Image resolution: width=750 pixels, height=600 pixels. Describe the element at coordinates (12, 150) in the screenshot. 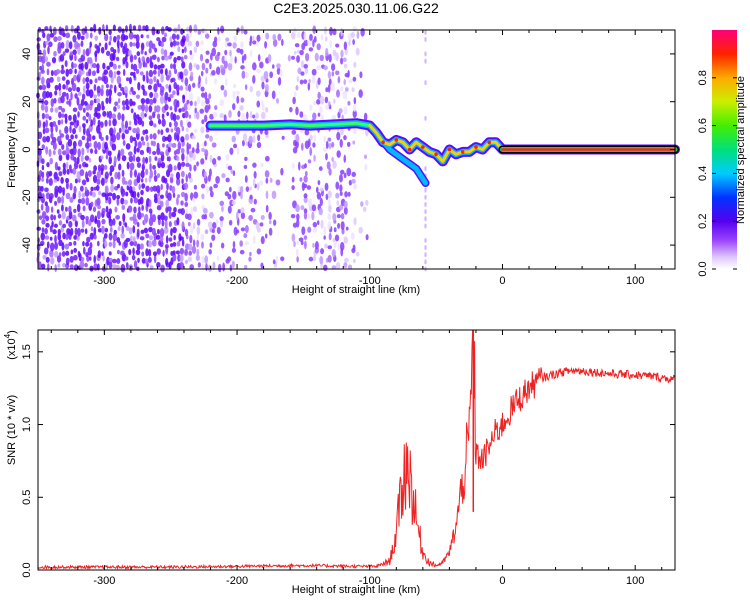

I see `top-y-axis-label: Frequency (Hz)` at that location.